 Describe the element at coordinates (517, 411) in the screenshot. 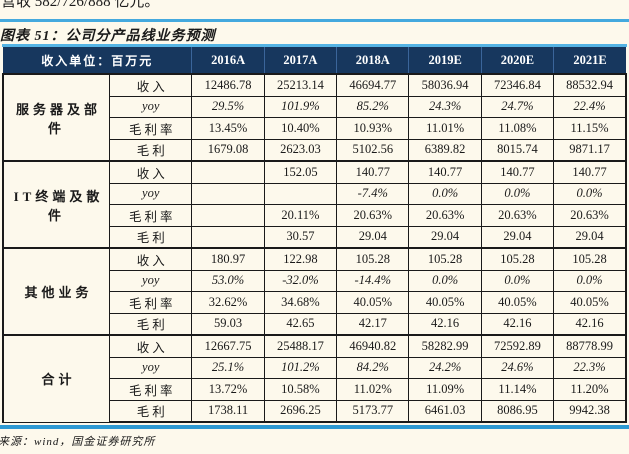

I see `value-cell: 8086.95` at that location.